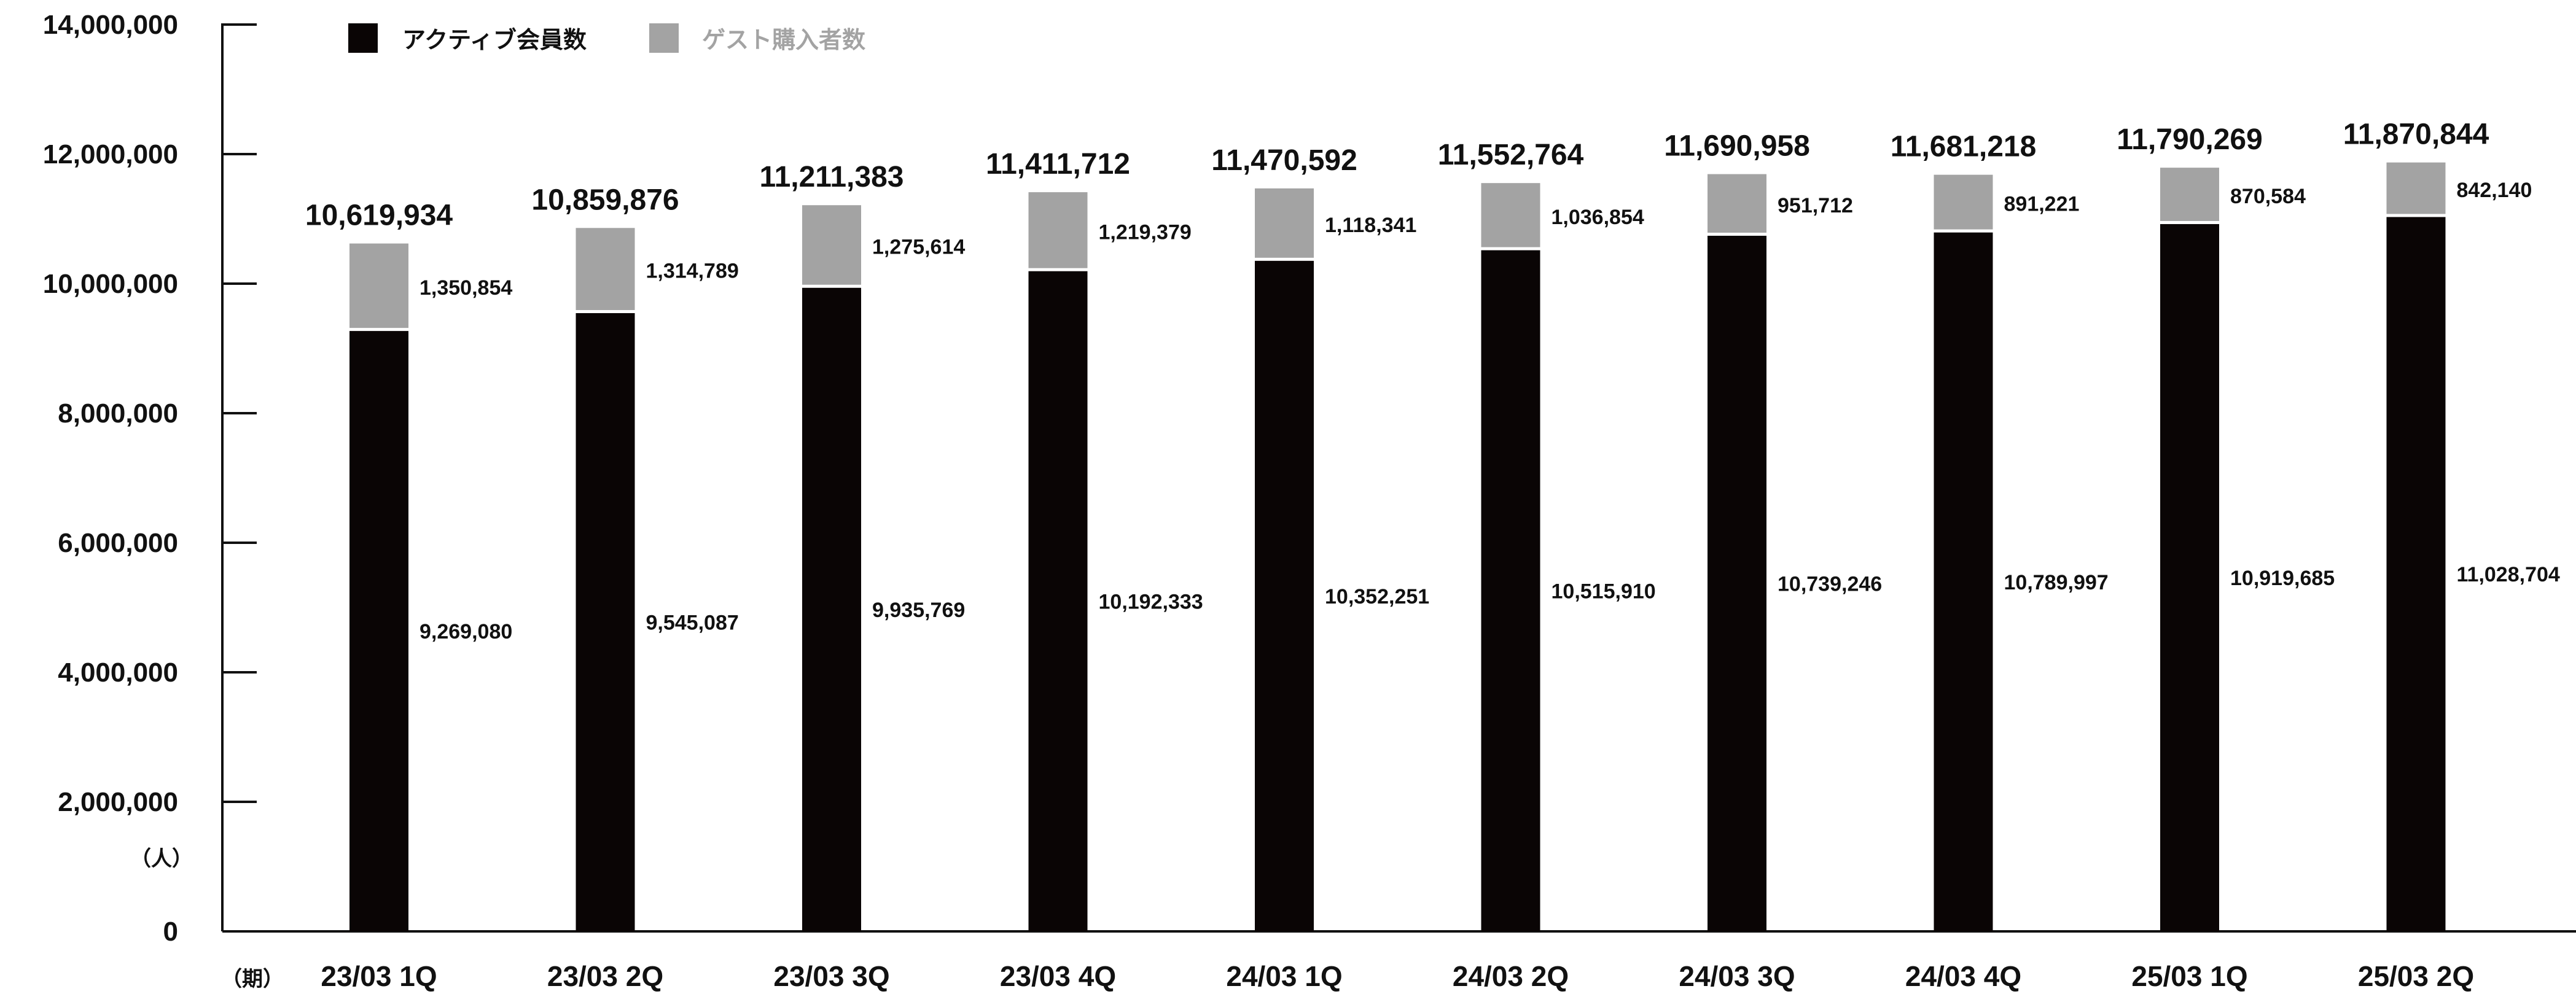  What do you see at coordinates (1058, 164) in the screenshot?
I see `total-value-label: 11,411,712` at bounding box center [1058, 164].